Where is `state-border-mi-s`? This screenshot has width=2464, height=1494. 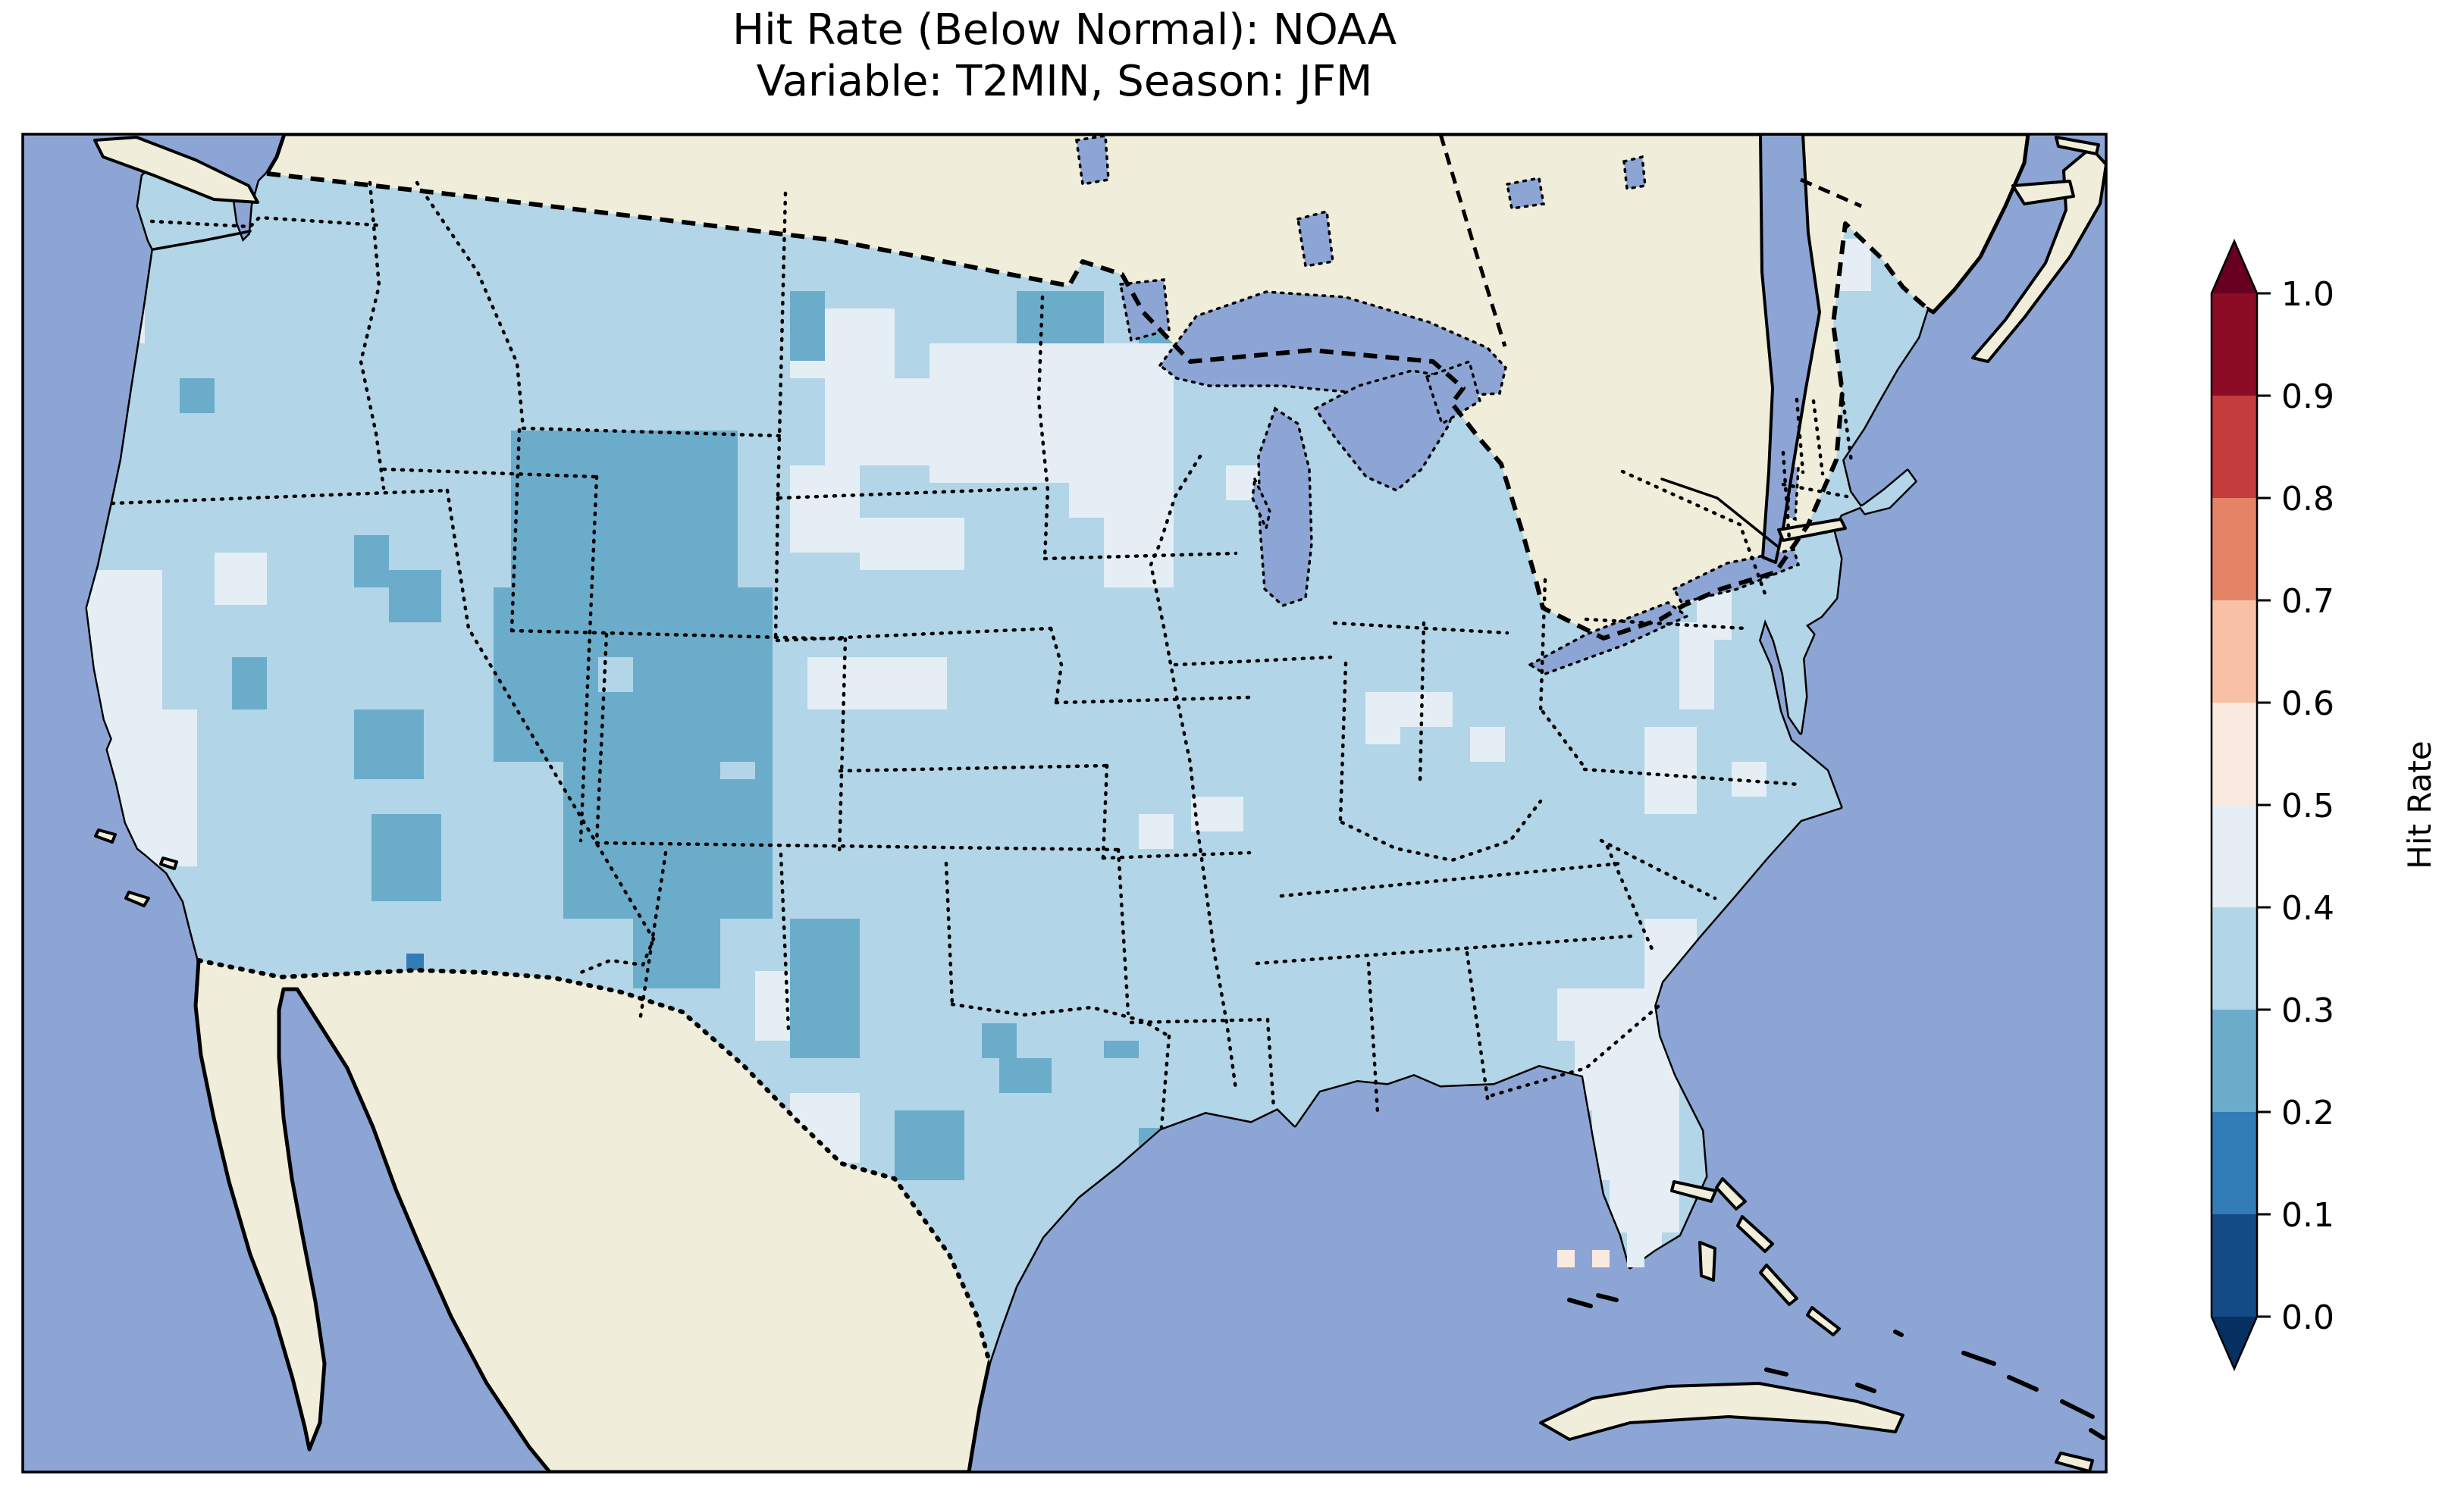
state-border-mi-s is located at coordinates (1420, 628).